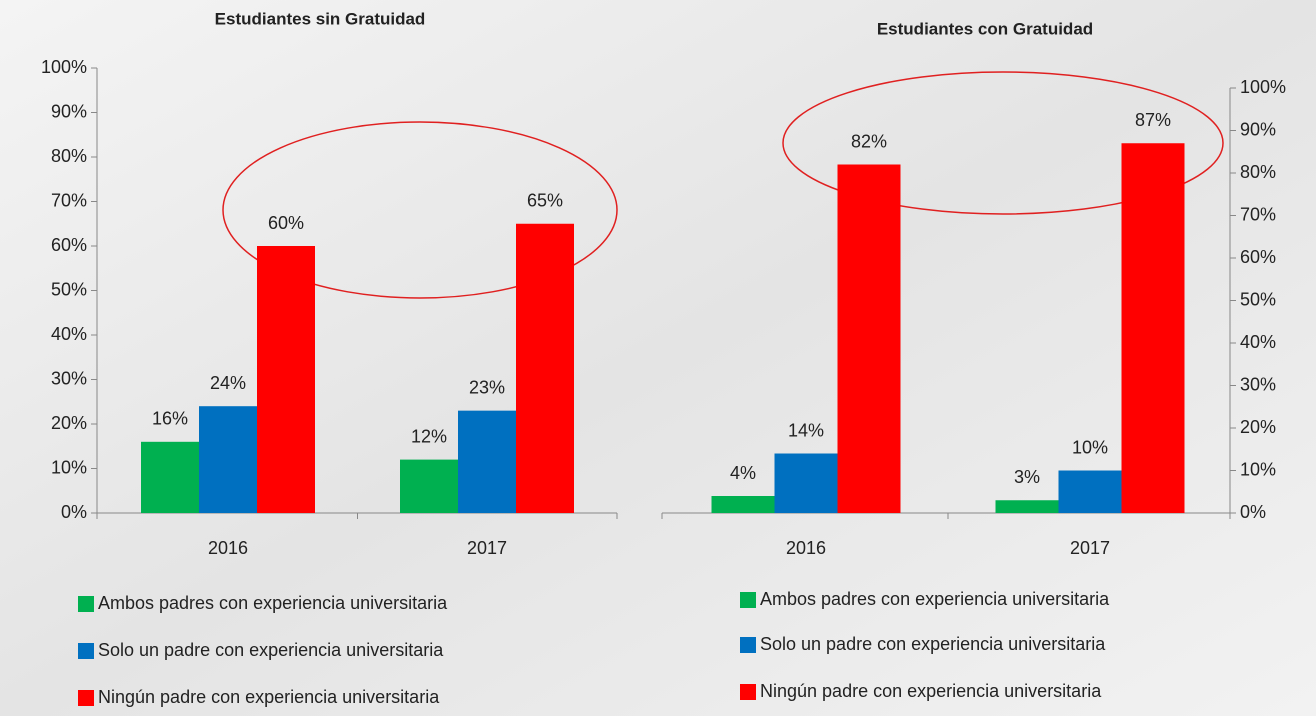 The image size is (1316, 716). What do you see at coordinates (806, 430) in the screenshot?
I see `data-label: 14%` at bounding box center [806, 430].